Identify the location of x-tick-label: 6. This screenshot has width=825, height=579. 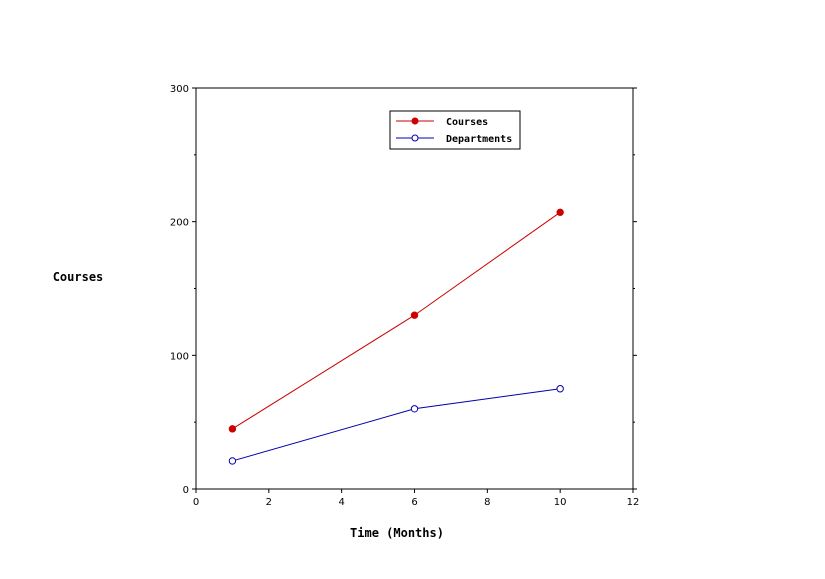
(414, 502).